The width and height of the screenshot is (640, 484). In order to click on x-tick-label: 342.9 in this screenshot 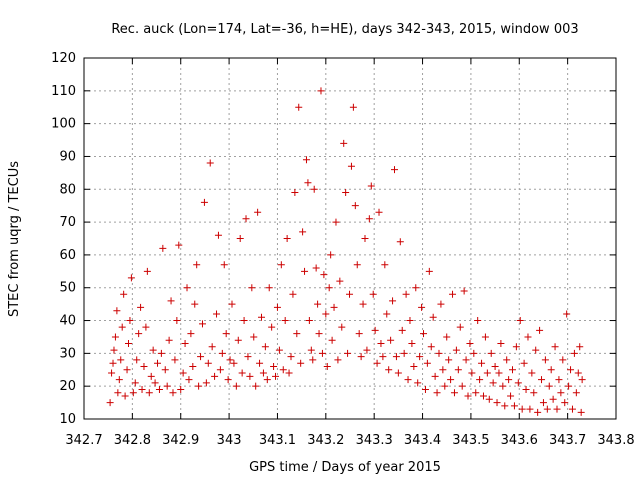, I will do `click(180, 440)`.